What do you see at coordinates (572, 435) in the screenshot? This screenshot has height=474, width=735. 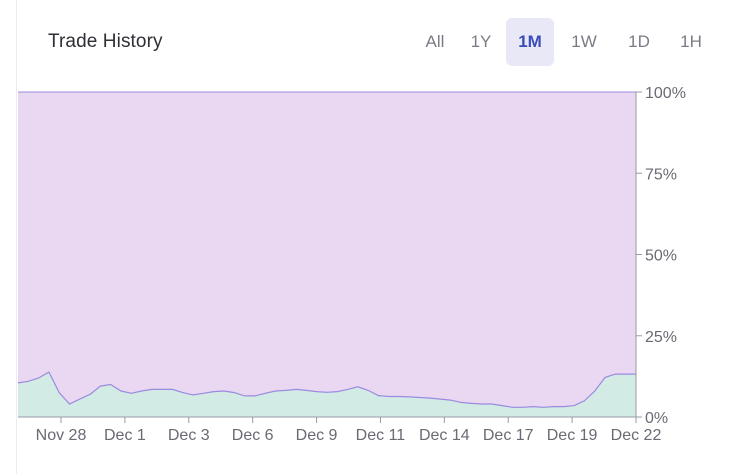 I see `x-tick-label: Dec 19` at bounding box center [572, 435].